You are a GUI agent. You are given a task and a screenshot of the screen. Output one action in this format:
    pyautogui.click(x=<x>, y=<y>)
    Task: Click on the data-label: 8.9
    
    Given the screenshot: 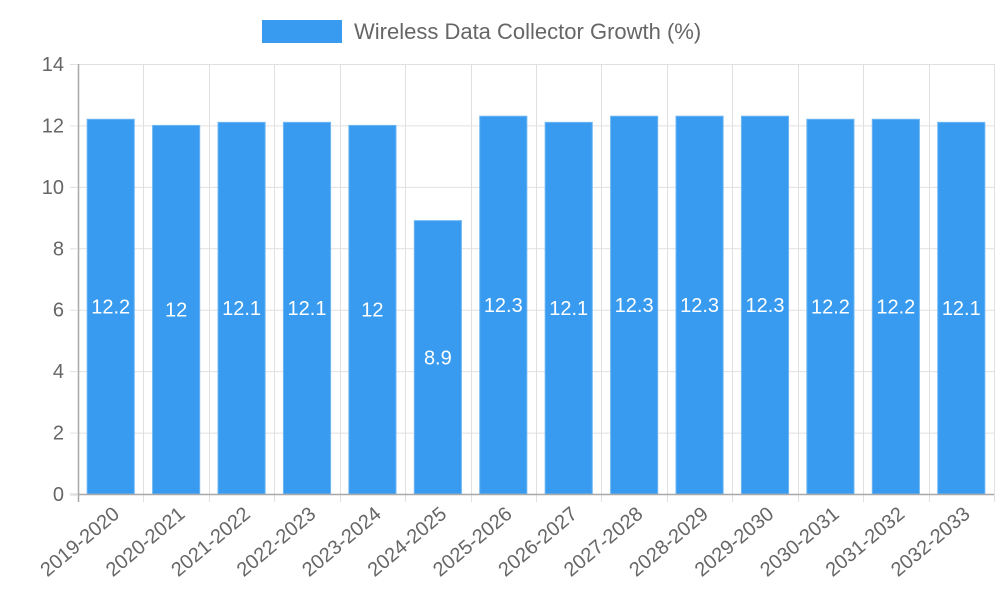 What is the action you would take?
    pyautogui.click(x=438, y=358)
    